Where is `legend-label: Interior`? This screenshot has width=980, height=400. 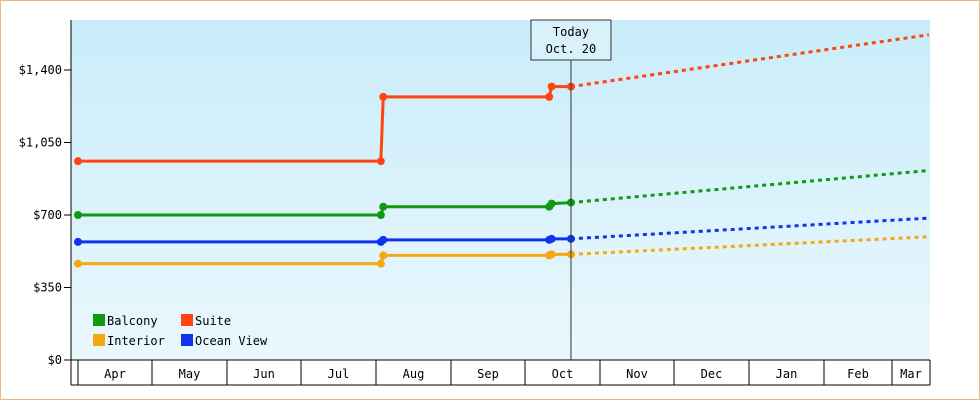
legend-label: Interior is located at coordinates (136, 341).